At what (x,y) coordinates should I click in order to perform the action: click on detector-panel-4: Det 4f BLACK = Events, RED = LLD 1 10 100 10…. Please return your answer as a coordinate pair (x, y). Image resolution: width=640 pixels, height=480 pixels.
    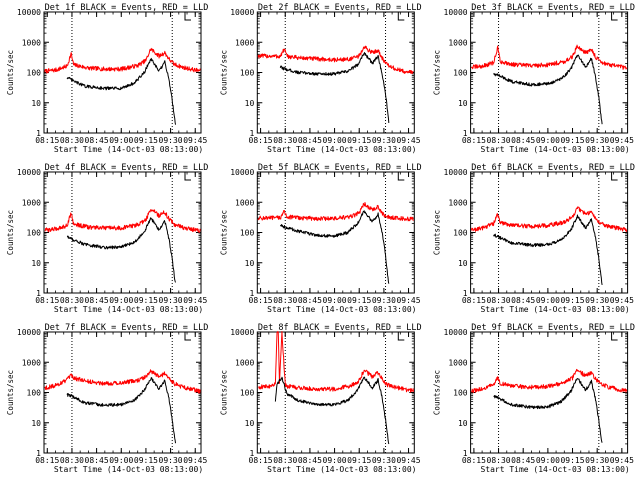
    Looking at the image, I should click on (107, 238).